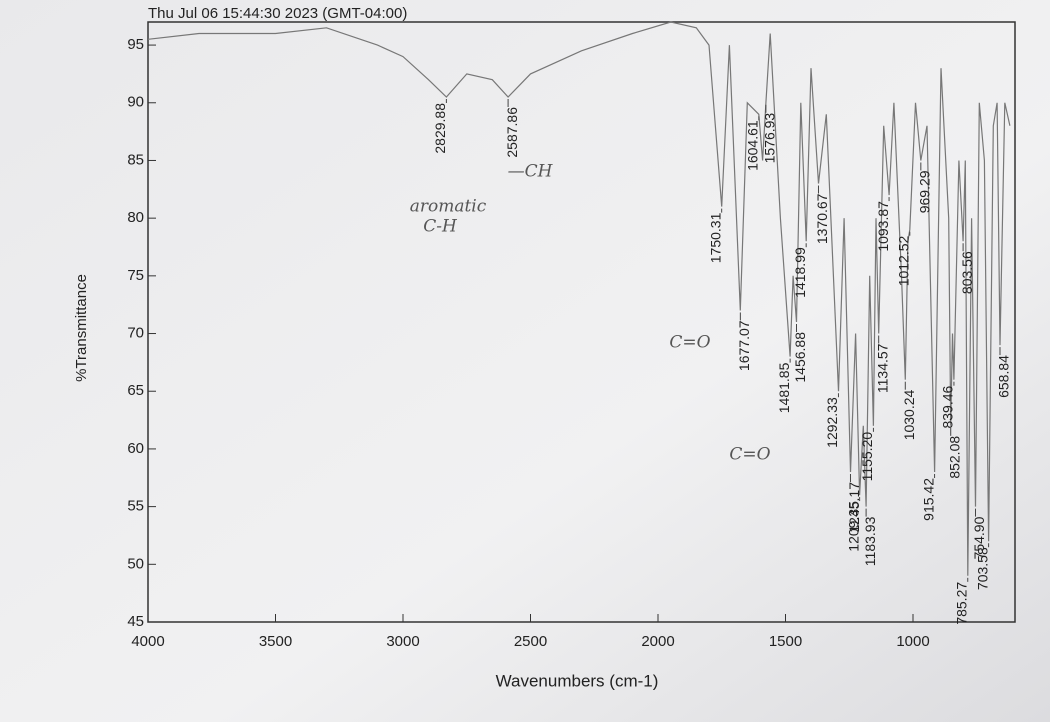  Describe the element at coordinates (904, 260) in the screenshot. I see `peak-label: 1012.52` at that location.